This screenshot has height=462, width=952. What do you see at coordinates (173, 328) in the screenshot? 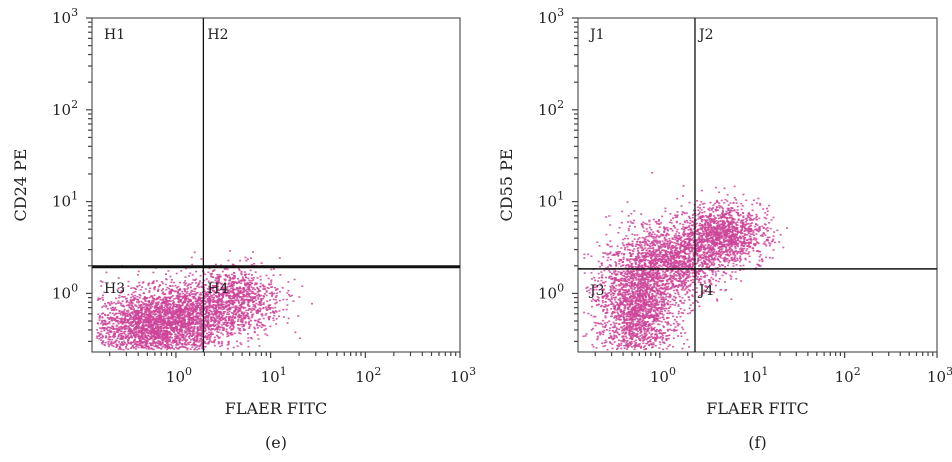
I see `event-point-1986` at bounding box center [173, 328].